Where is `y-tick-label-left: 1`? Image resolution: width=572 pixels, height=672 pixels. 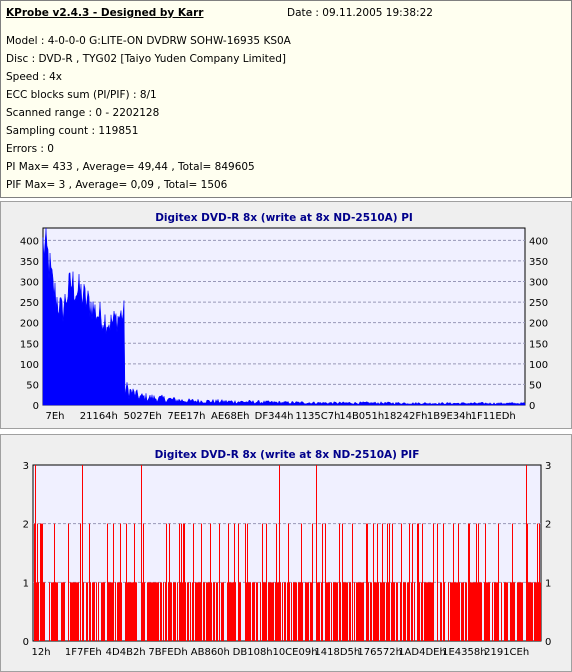
y-tick-label-left: 1 is located at coordinates (26, 583).